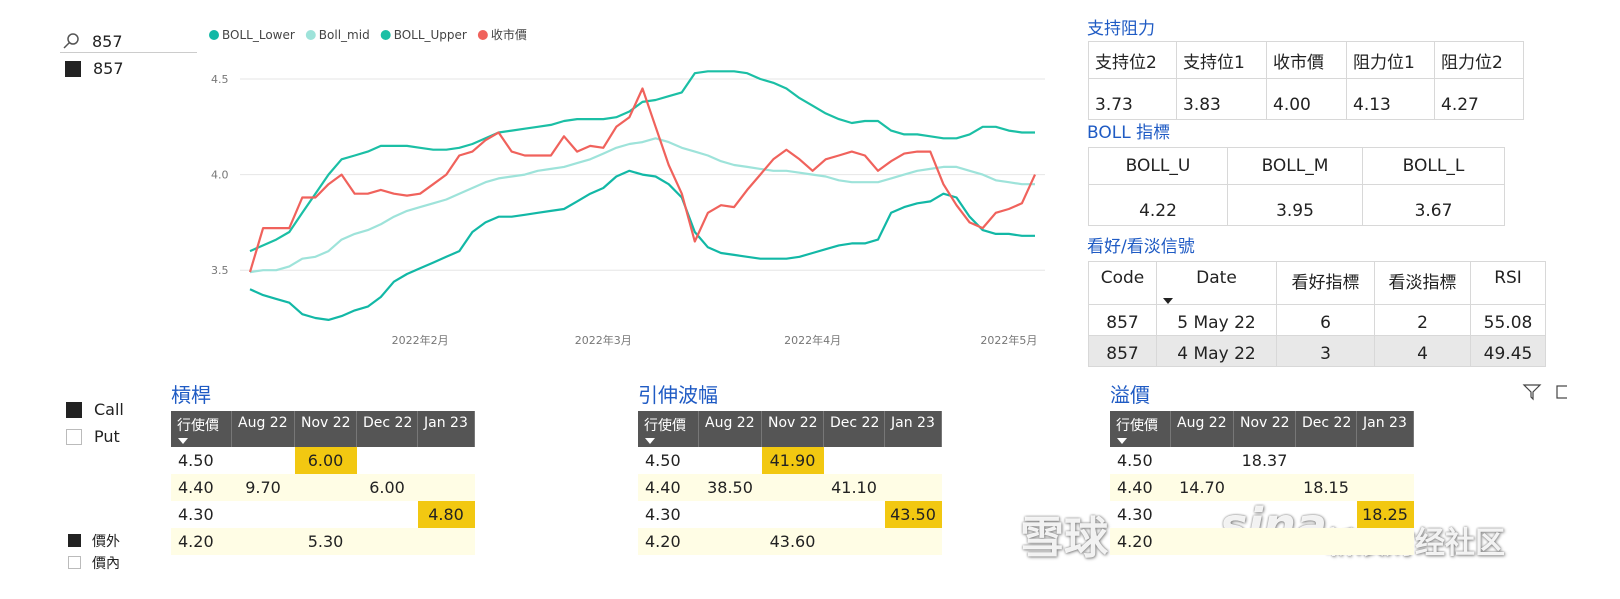 Image resolution: width=1620 pixels, height=599 pixels. I want to click on header-row: Code Date 看好指標 看淡指標 RSI, so click(1317, 283).